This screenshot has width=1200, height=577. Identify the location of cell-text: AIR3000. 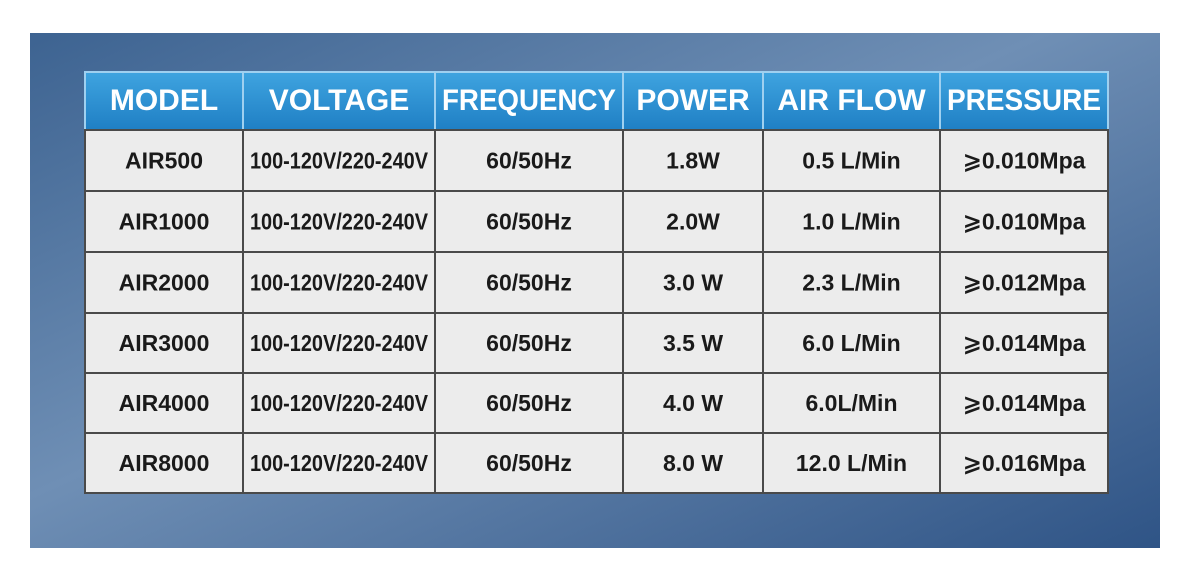
(164, 343).